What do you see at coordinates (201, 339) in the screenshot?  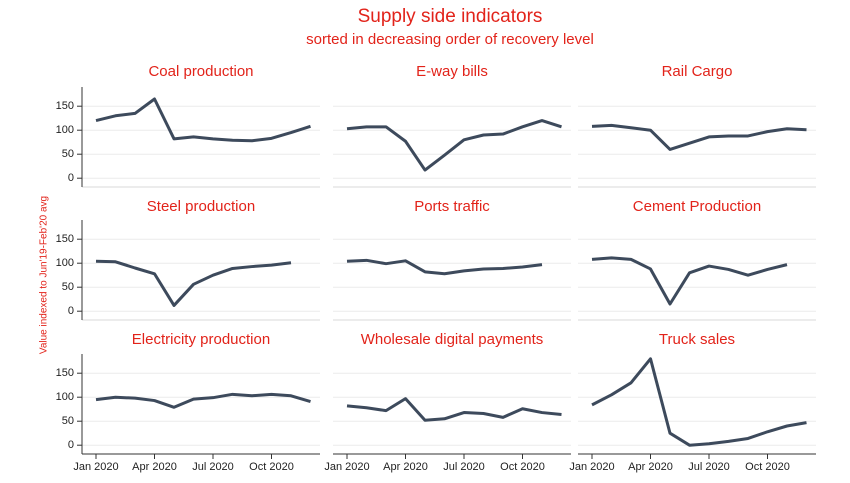 I see `panel-title: Electricity production` at bounding box center [201, 339].